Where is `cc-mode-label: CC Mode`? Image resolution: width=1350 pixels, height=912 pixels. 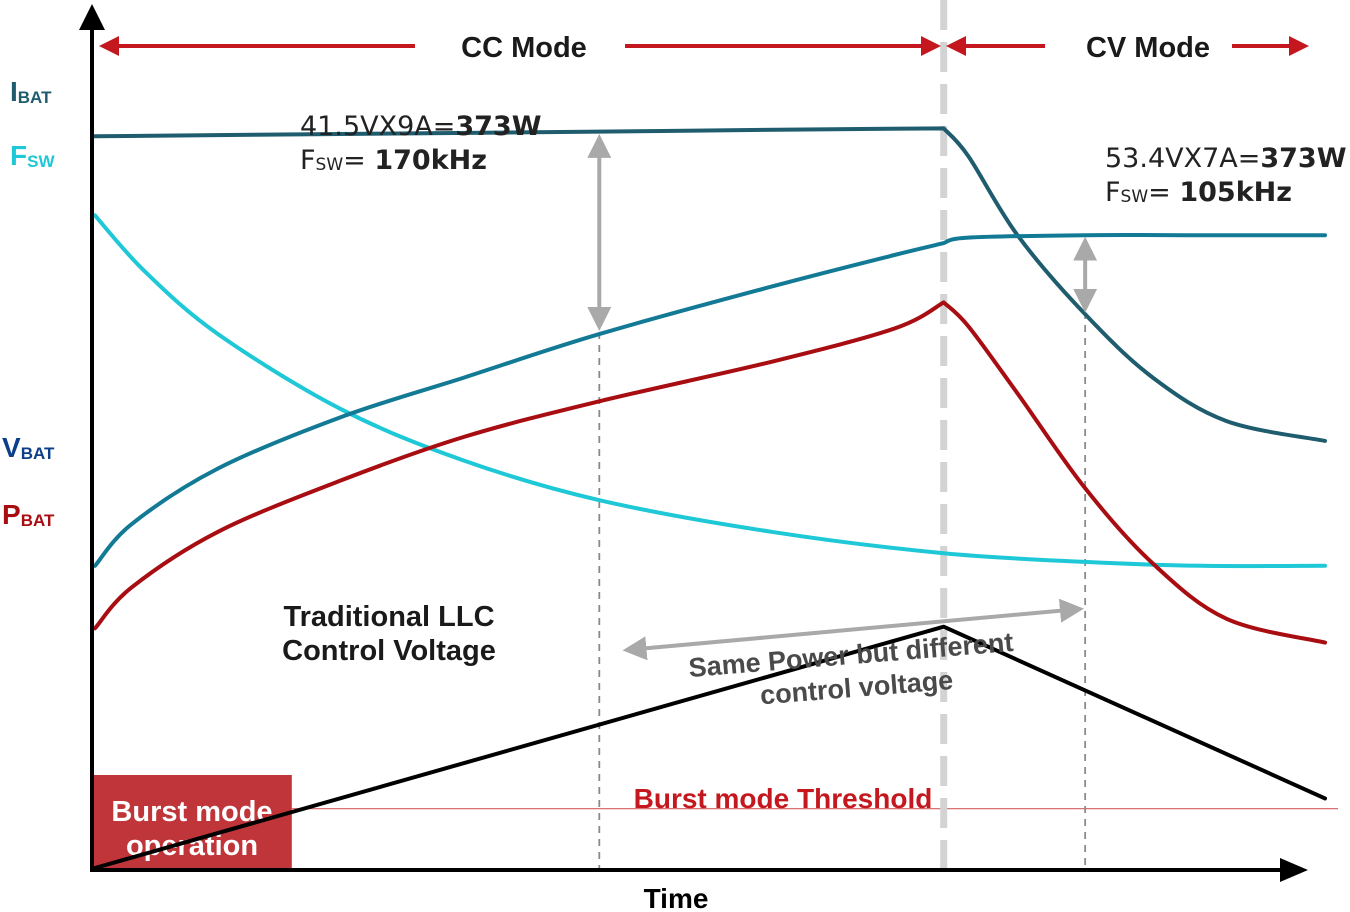
cc-mode-label: CC Mode is located at coordinates (524, 48).